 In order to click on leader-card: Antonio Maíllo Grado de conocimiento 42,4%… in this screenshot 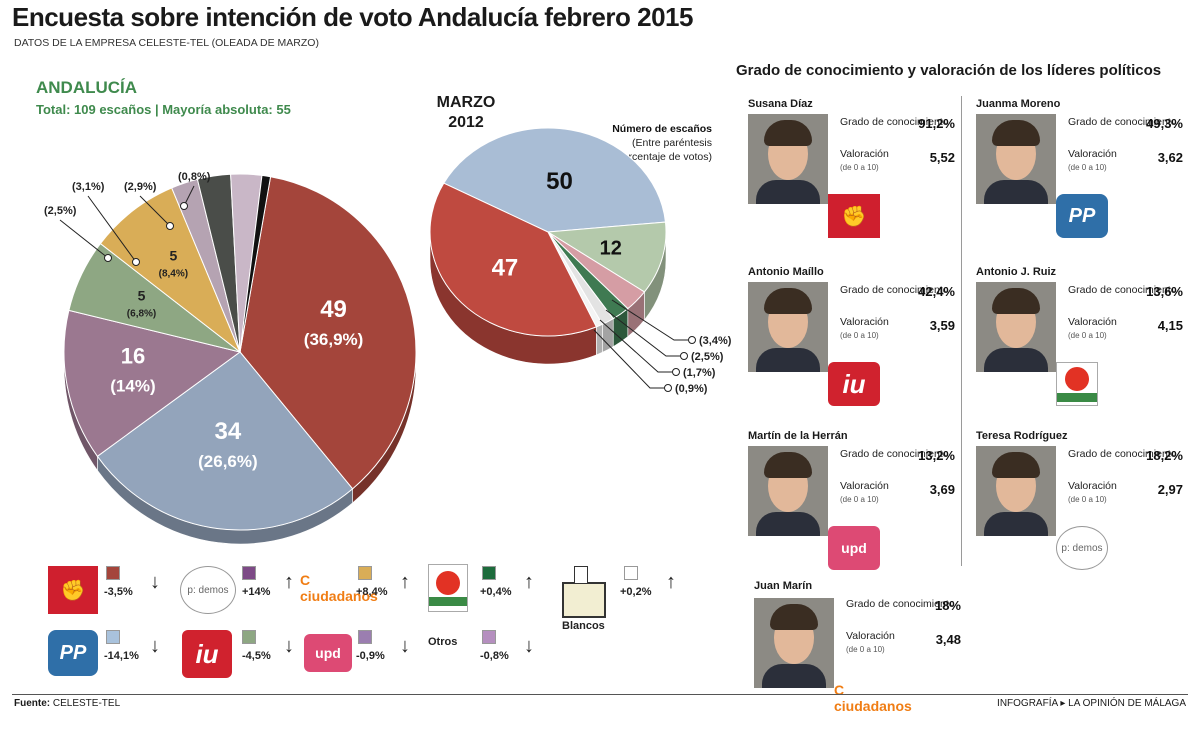, I will do `click(860, 341)`.